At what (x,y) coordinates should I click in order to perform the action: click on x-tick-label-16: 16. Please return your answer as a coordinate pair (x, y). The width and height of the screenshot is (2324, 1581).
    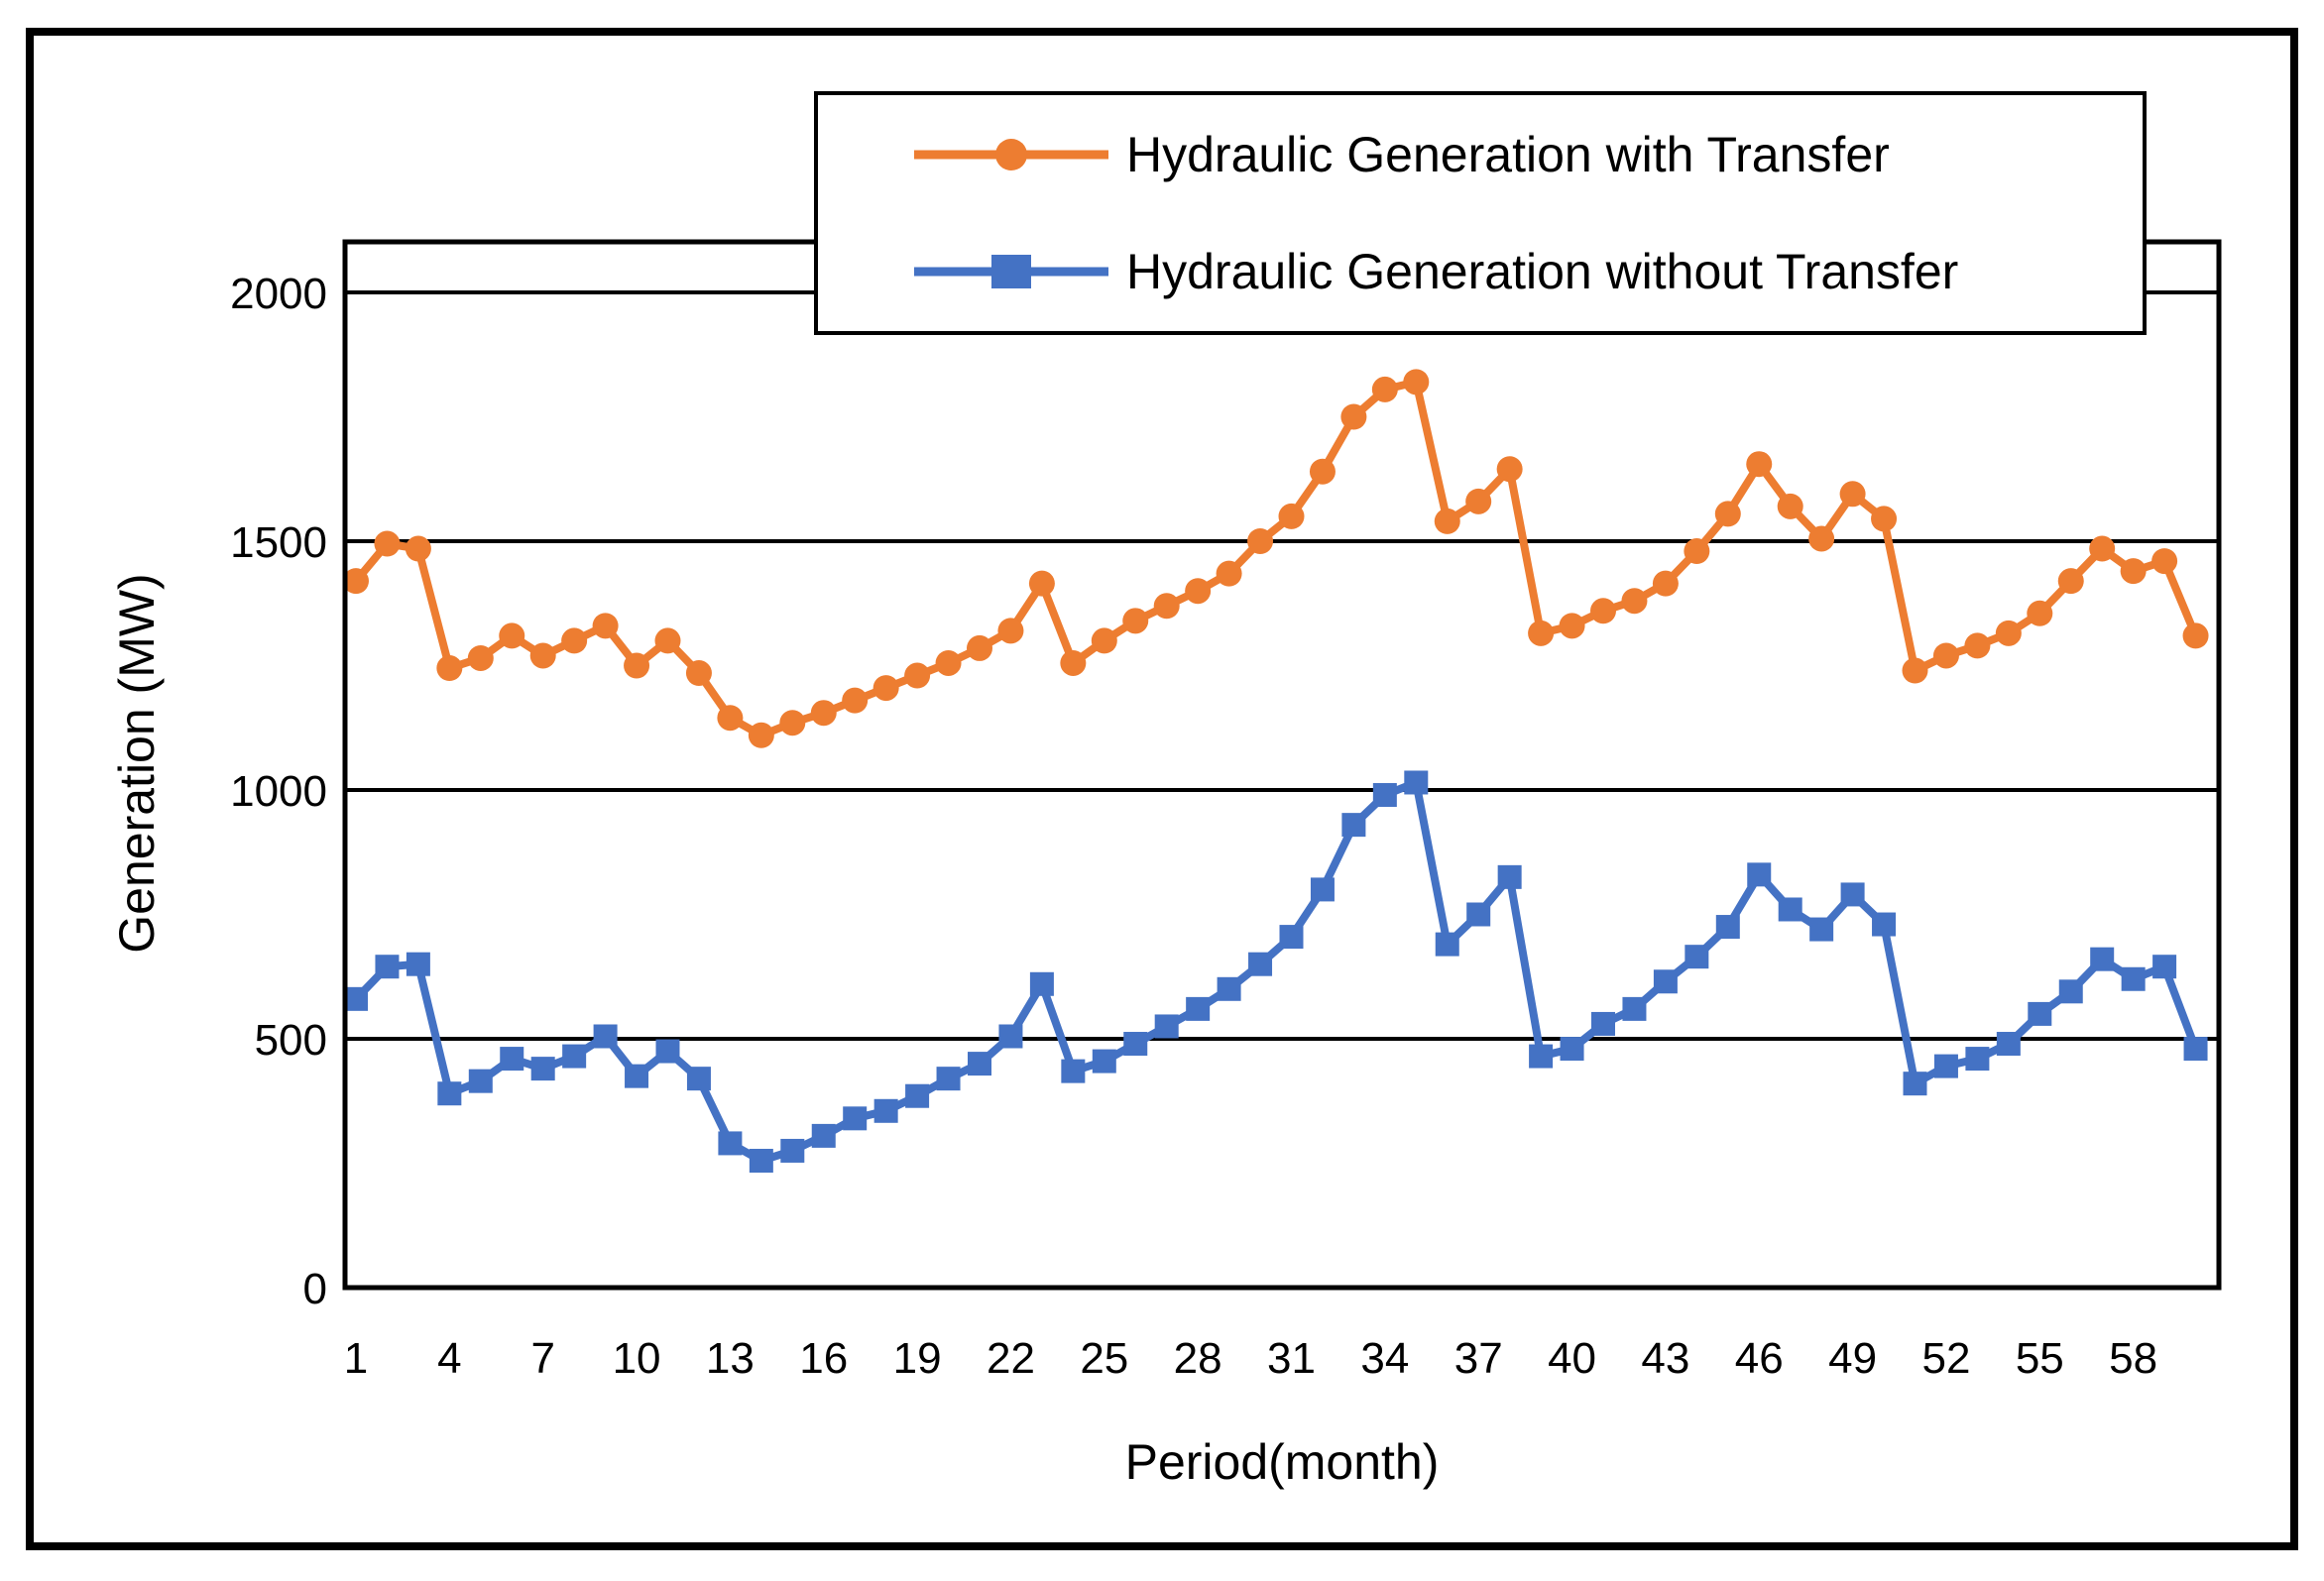
    Looking at the image, I should click on (823, 1358).